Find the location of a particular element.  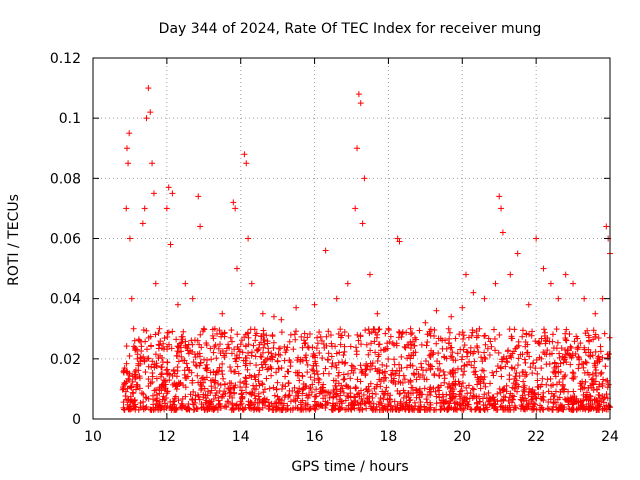

x-tick-labels: 10 12 14 16 18 20 22 24 is located at coordinates (351, 437).